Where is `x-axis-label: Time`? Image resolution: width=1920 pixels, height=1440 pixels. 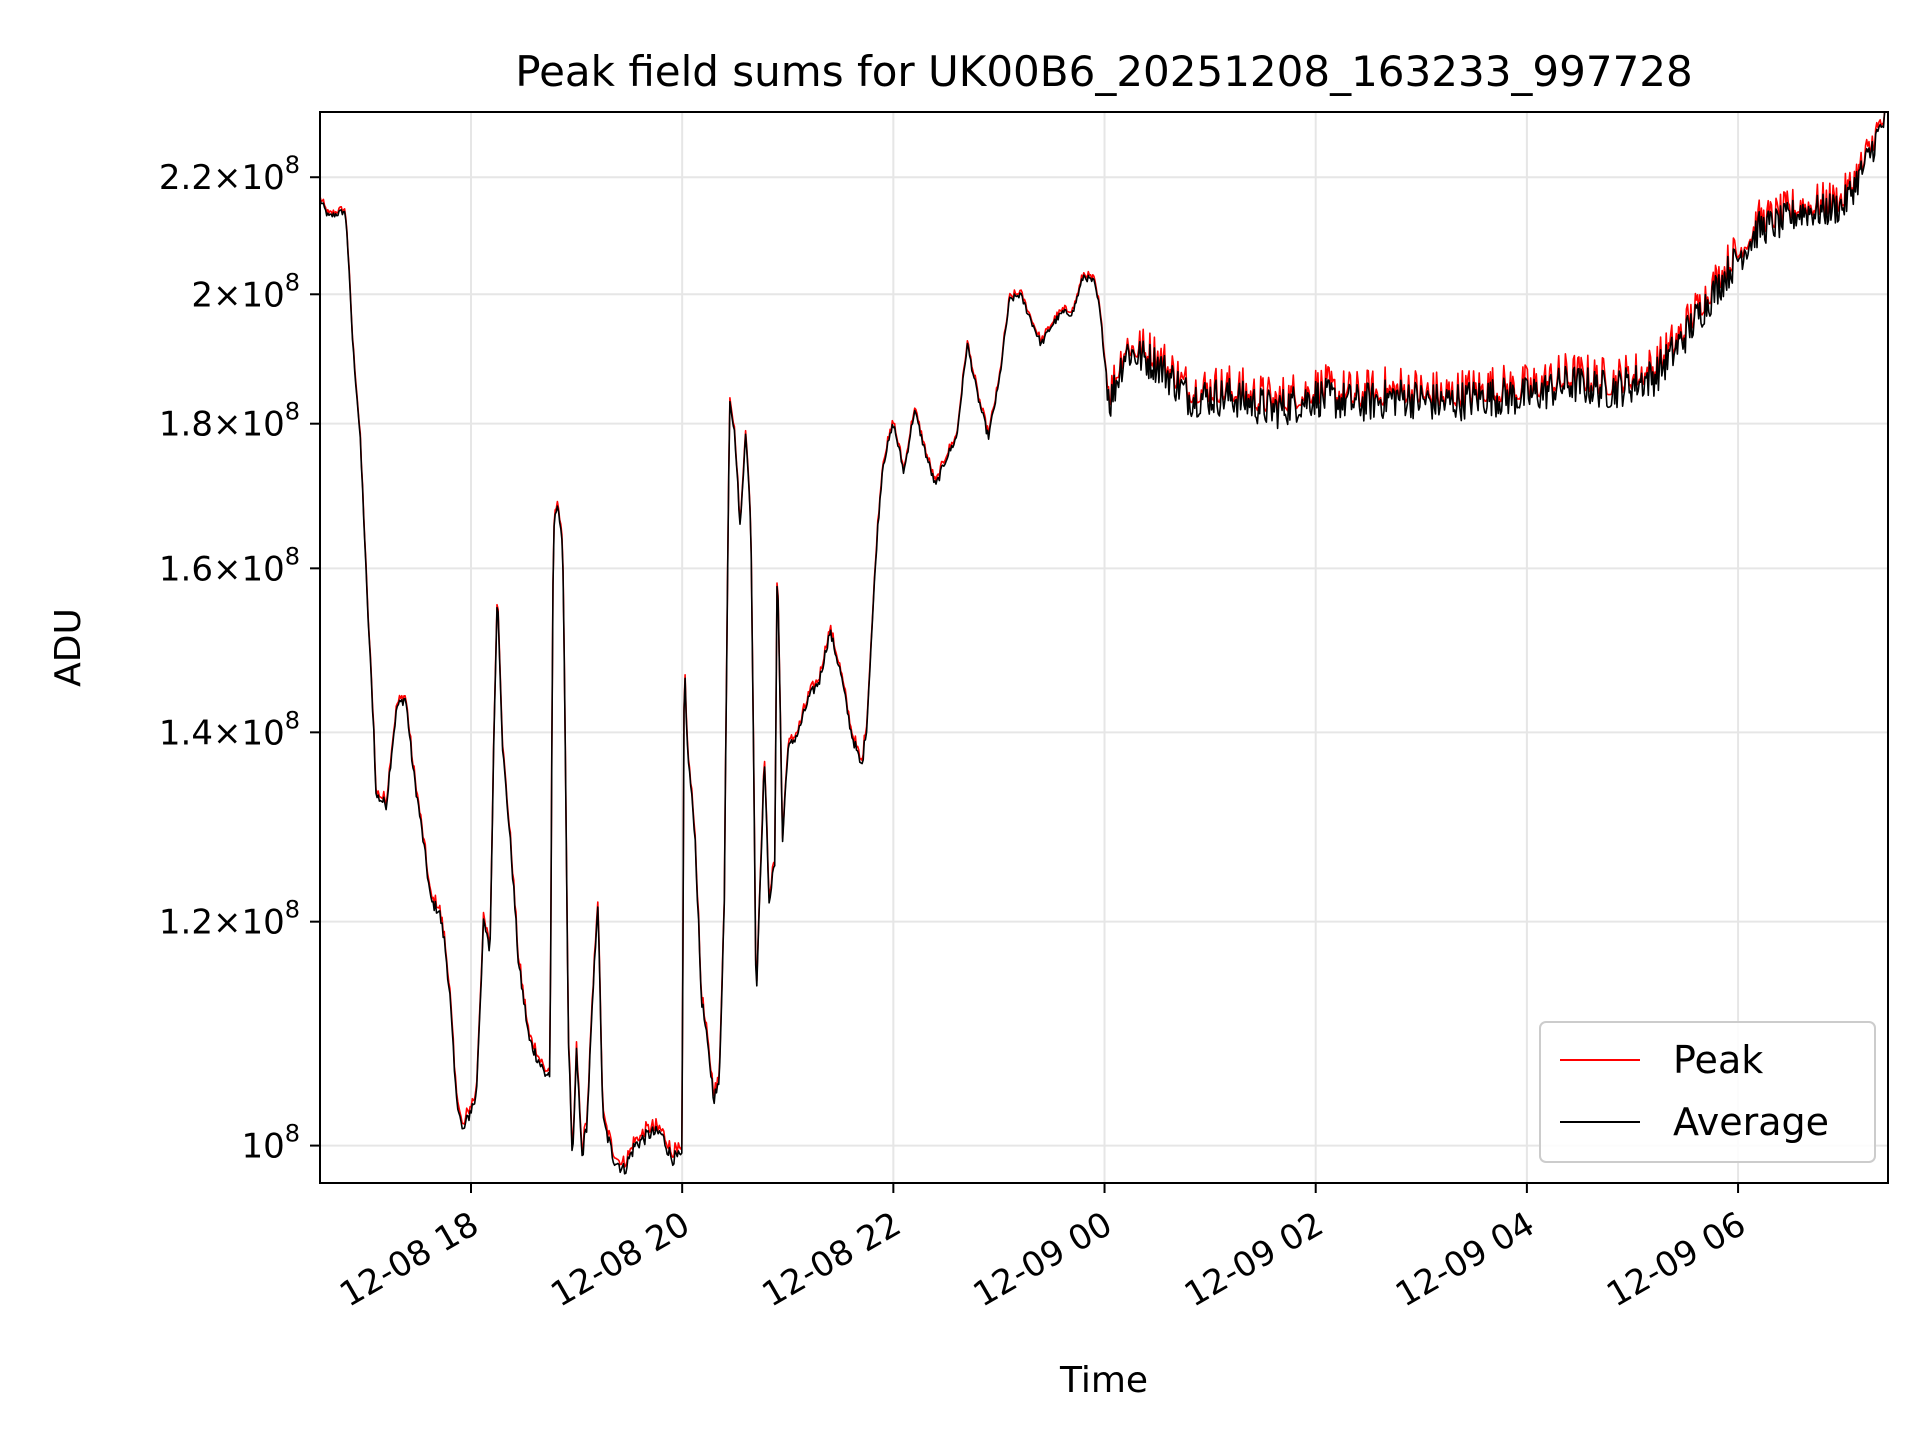
x-axis-label: Time is located at coordinates (1103, 1380).